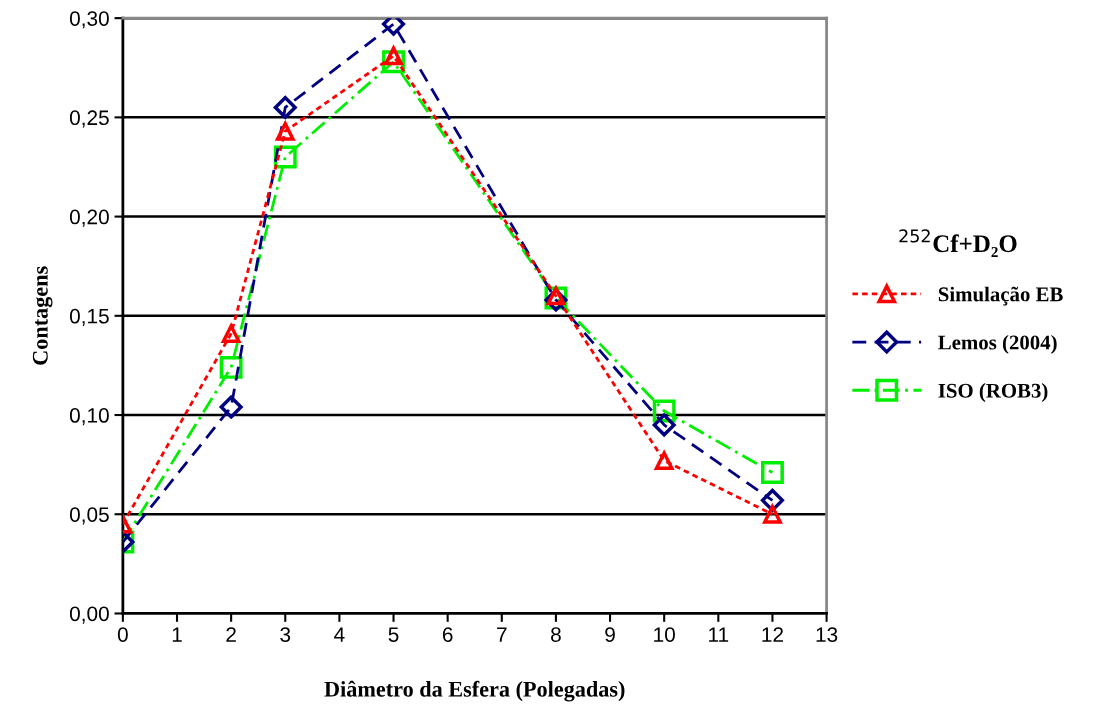  I want to click on x-tick-label: 2, so click(231, 634).